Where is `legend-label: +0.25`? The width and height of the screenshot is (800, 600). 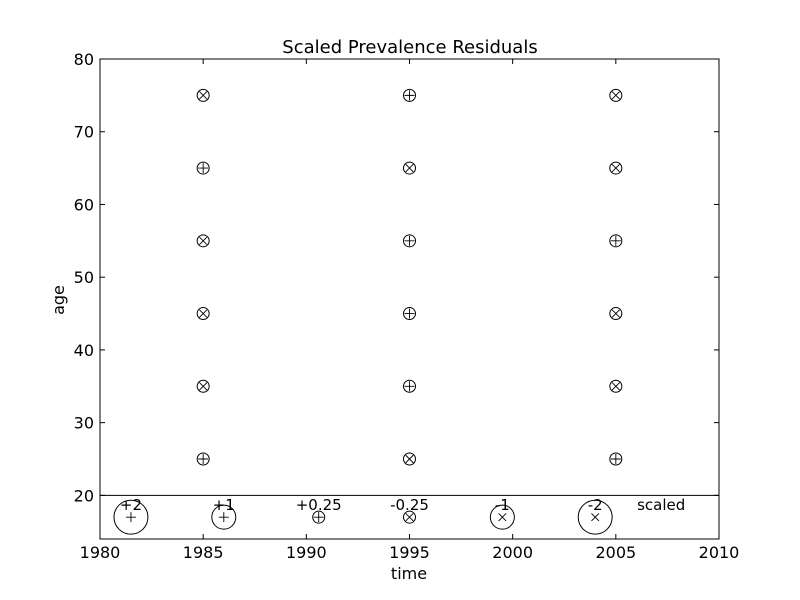 legend-label: +0.25 is located at coordinates (319, 505).